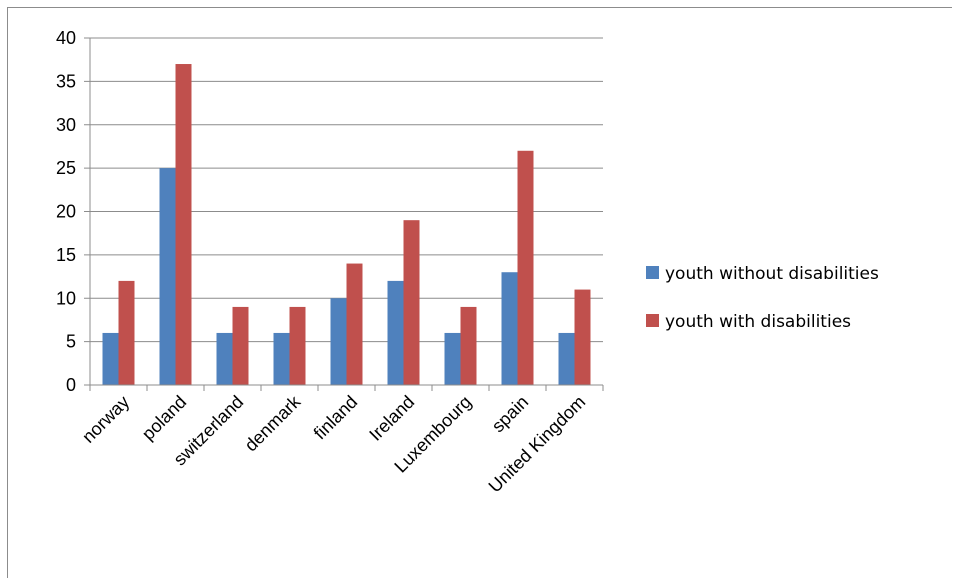 This screenshot has height=581, width=955. What do you see at coordinates (537, 444) in the screenshot?
I see `x-tick-label: United Kingdom` at bounding box center [537, 444].